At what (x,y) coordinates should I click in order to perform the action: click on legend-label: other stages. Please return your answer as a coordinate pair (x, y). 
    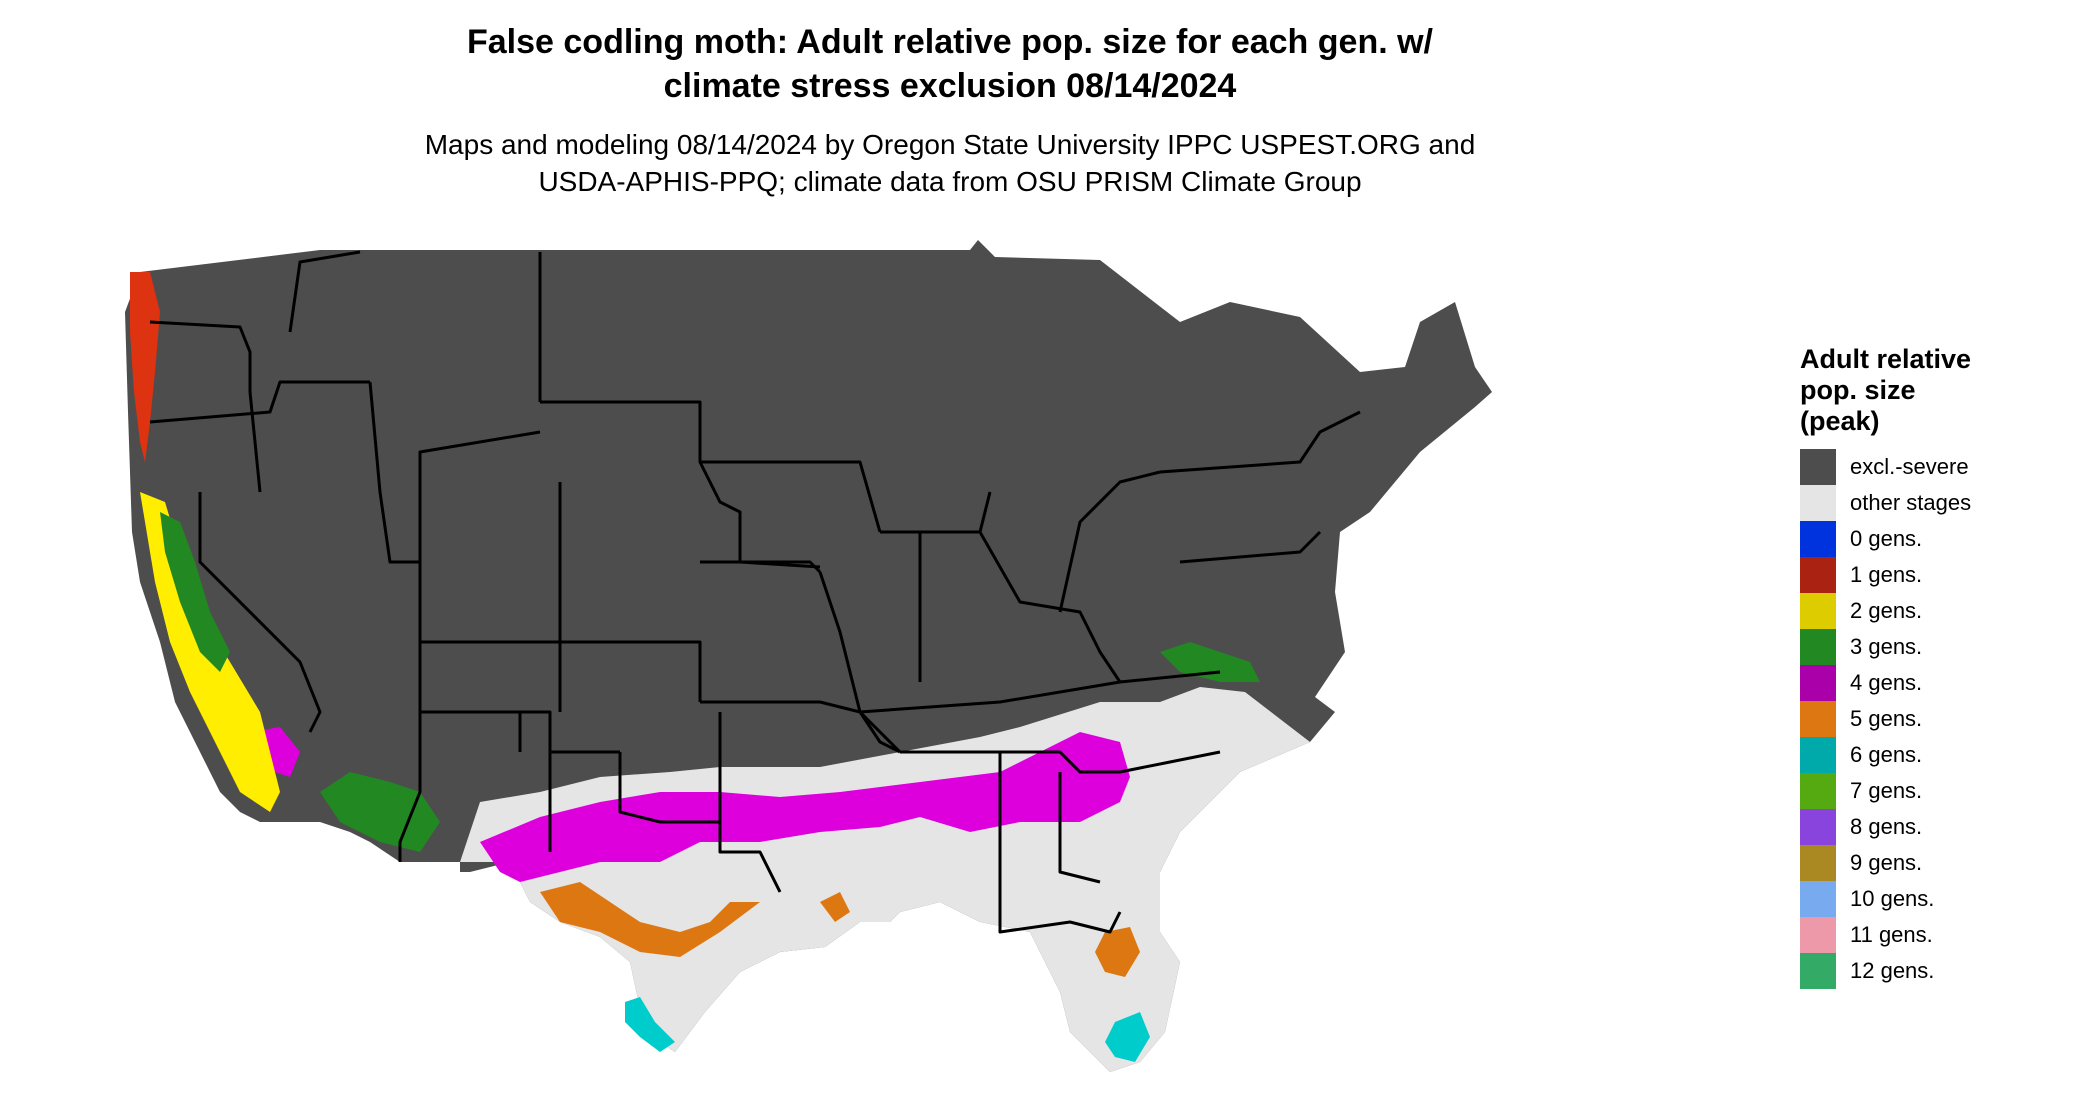
    Looking at the image, I should click on (1911, 502).